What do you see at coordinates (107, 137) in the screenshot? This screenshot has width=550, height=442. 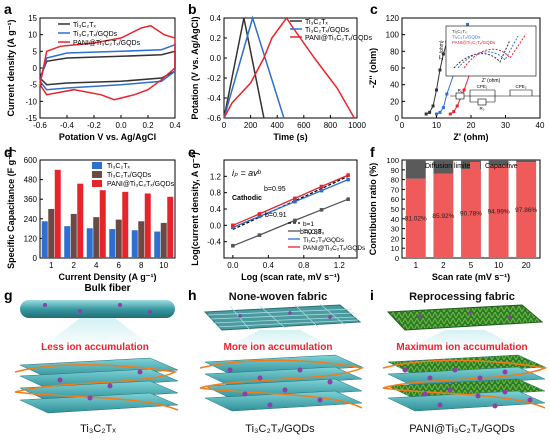 I see `x-axis-label: Potation V vs. Ag/AgCl` at bounding box center [107, 137].